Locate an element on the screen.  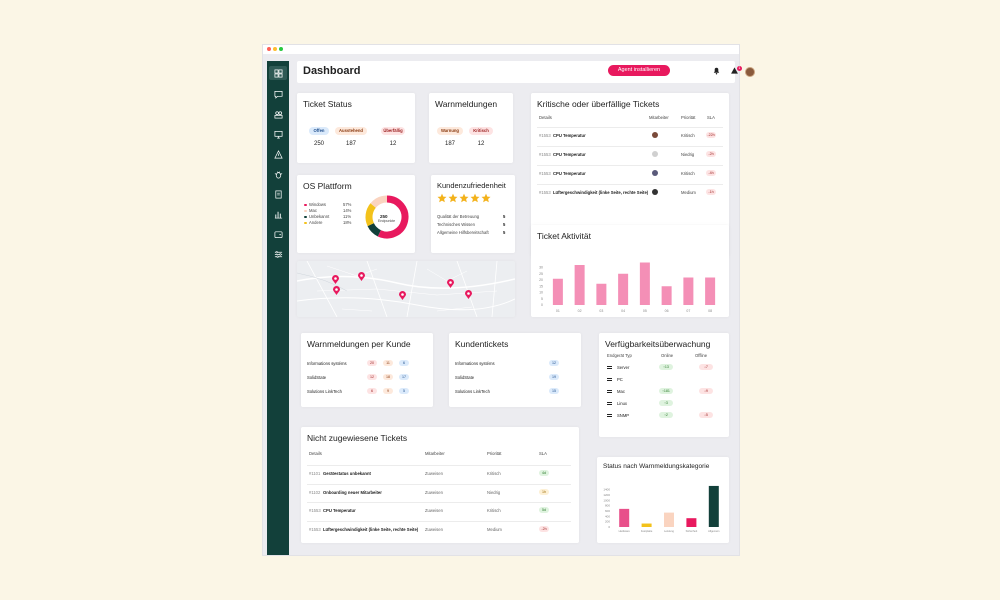
os-donut-chart is located at coordinates (387, 217).